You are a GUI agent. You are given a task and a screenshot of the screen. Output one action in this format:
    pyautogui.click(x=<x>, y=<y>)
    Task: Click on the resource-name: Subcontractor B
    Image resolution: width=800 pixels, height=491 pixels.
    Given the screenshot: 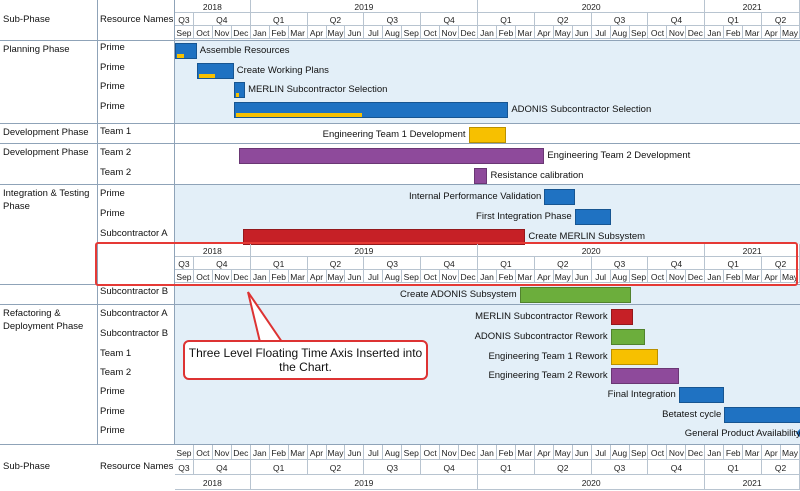 What is the action you would take?
    pyautogui.click(x=134, y=291)
    